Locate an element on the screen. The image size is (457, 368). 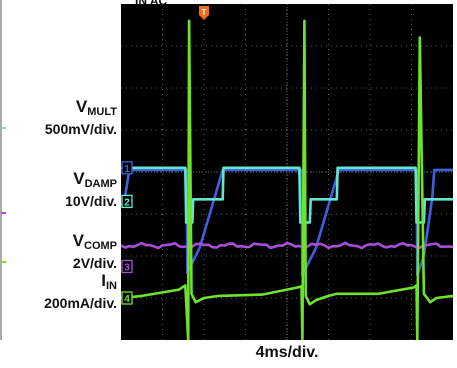
left-figure-edge is located at coordinates (3, 170).